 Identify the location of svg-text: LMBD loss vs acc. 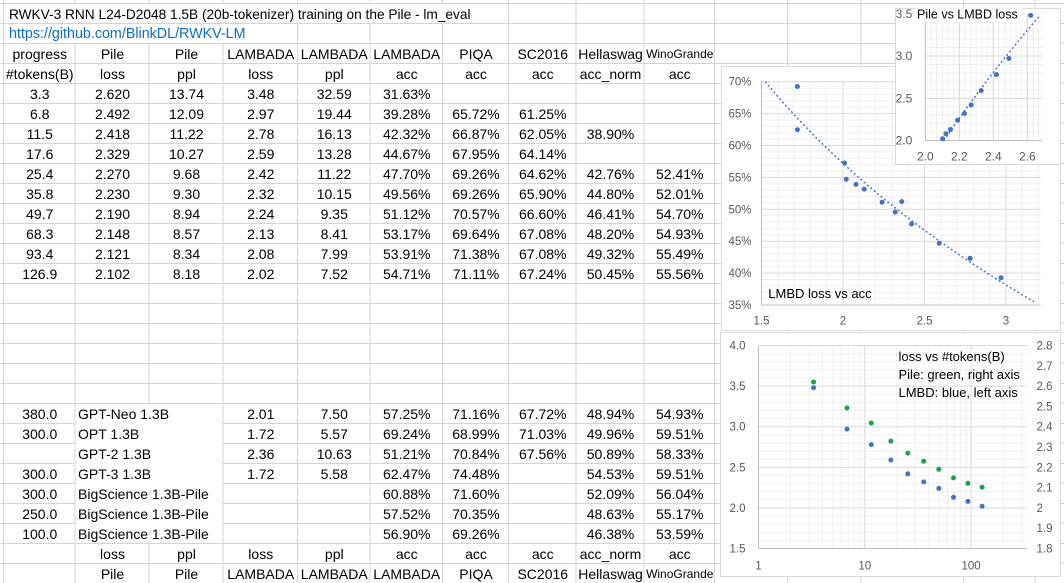
(820, 293).